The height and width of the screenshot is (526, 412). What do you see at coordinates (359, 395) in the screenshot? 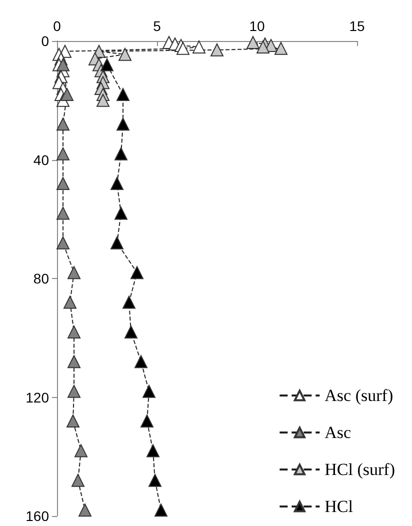
I see `legend-label: Asc (surf)` at bounding box center [359, 395].